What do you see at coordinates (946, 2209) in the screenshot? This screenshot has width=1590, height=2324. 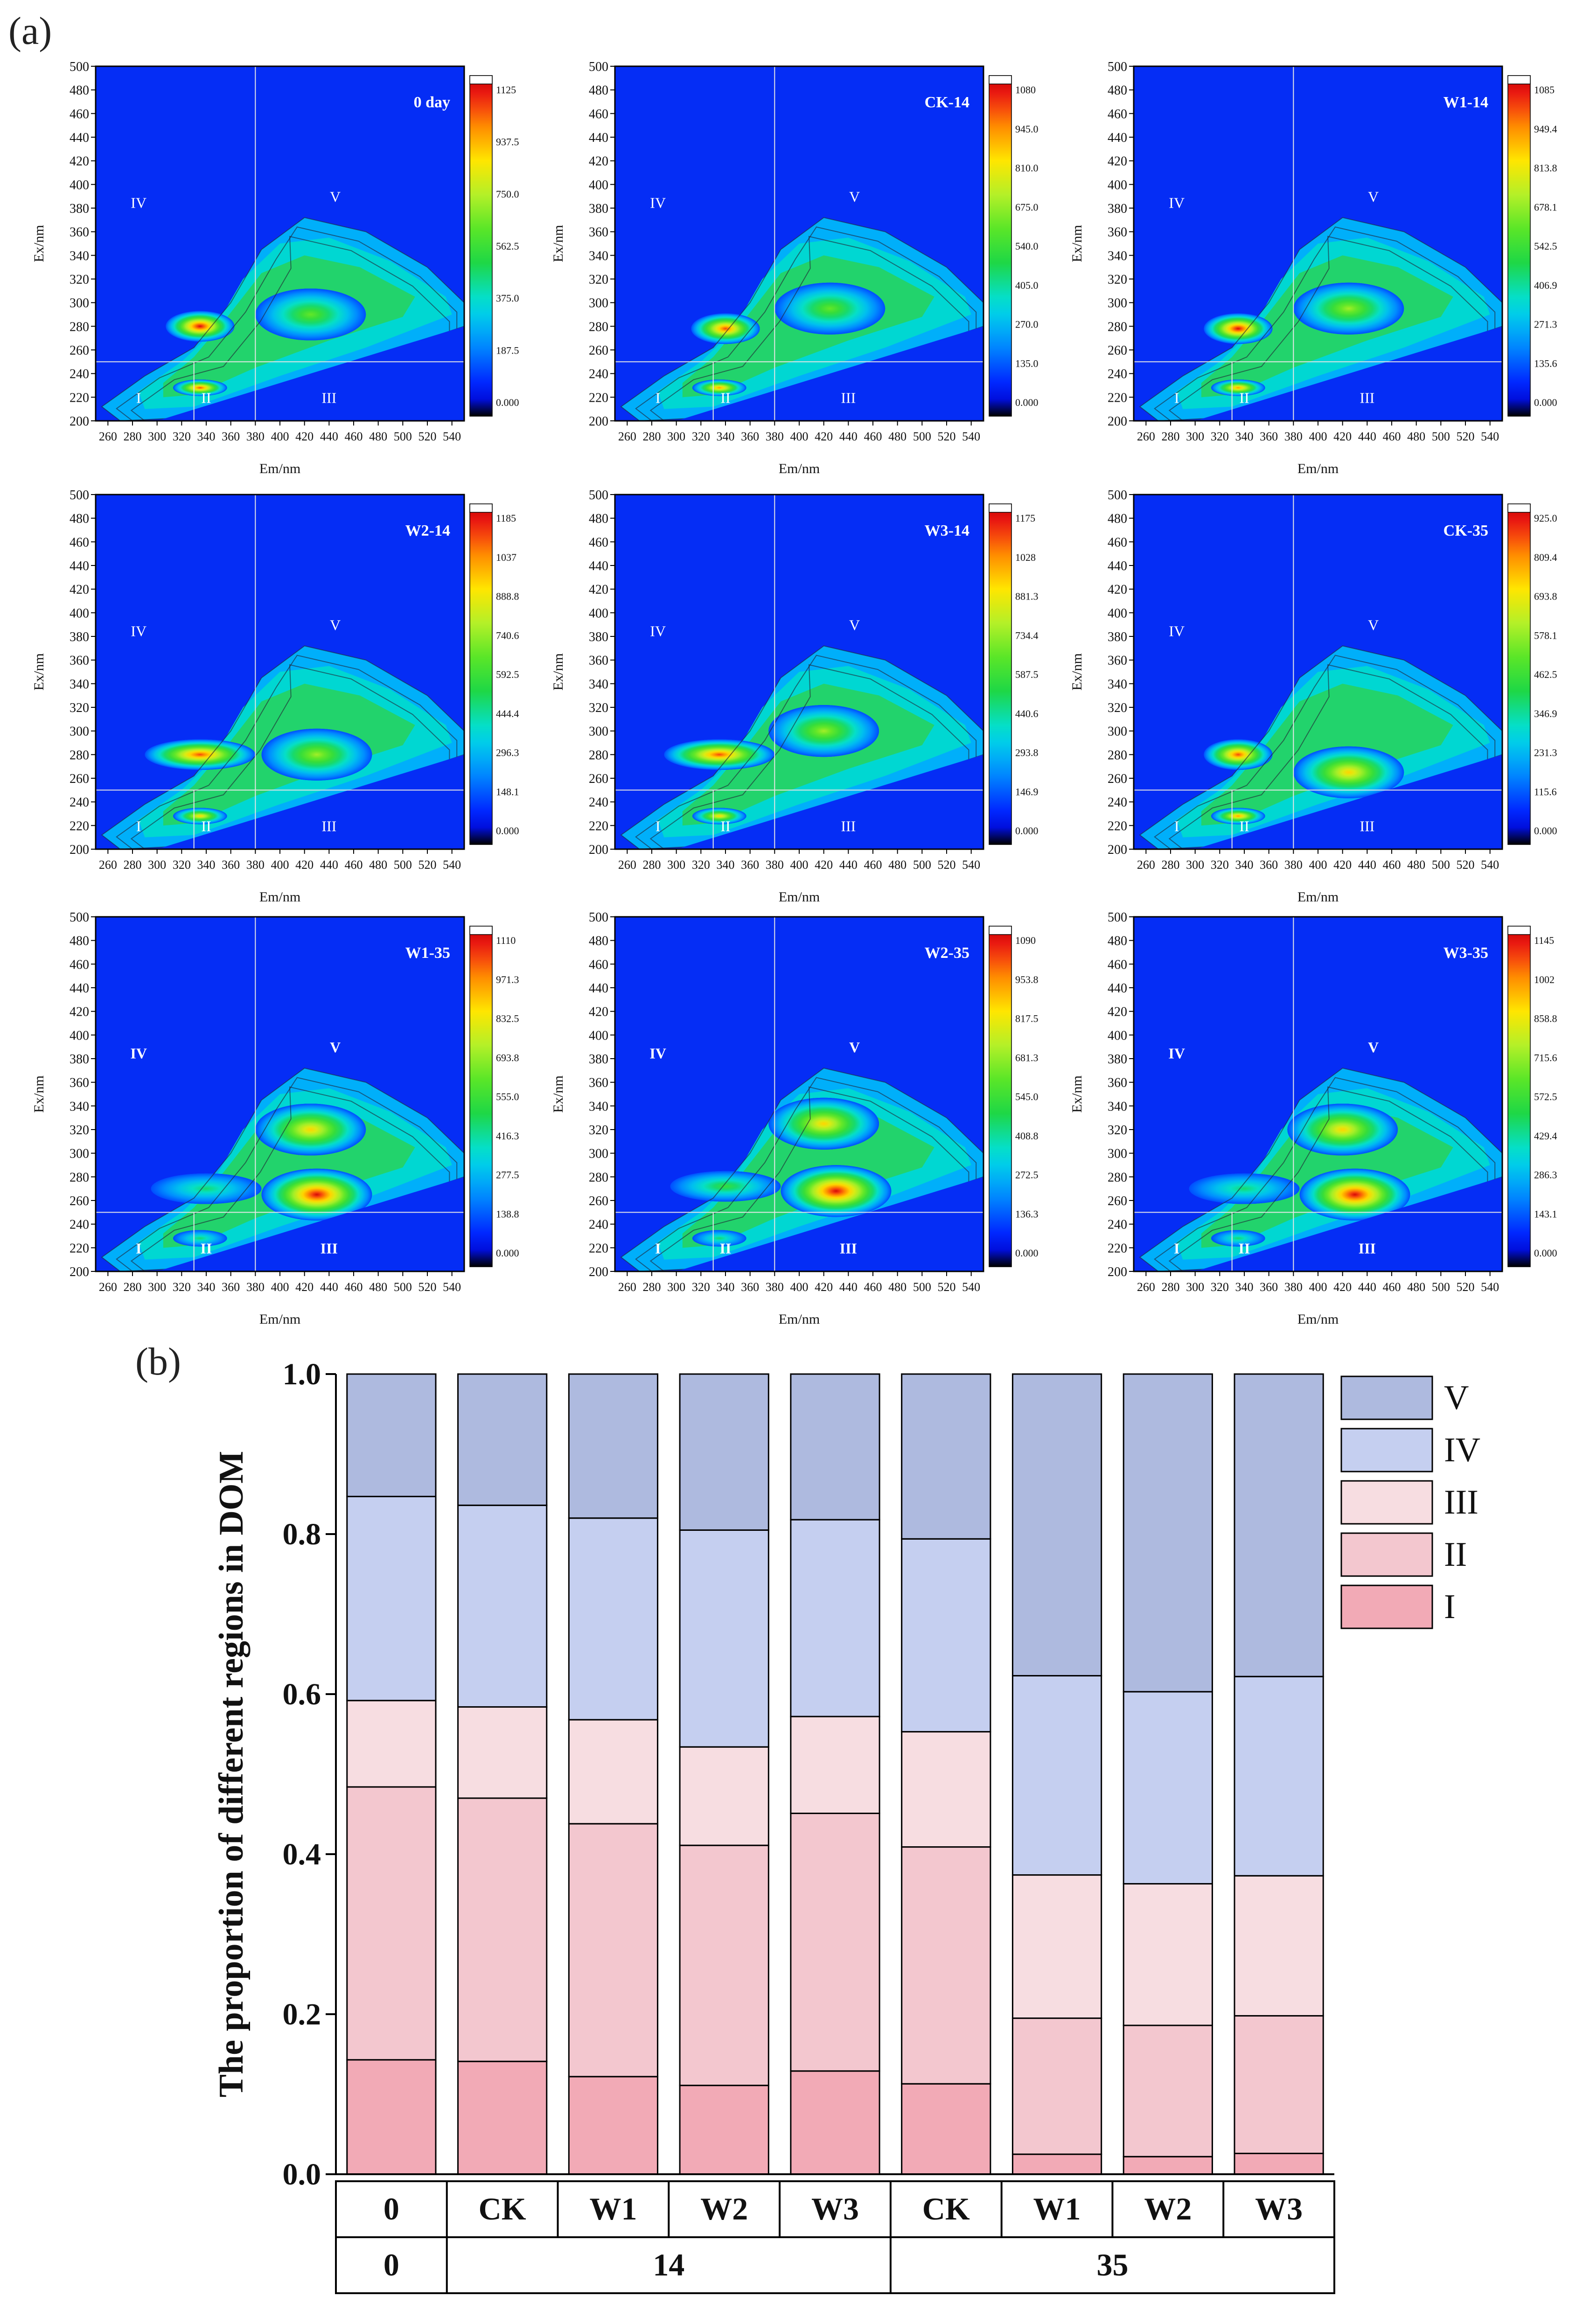 I see `category-label: CK` at bounding box center [946, 2209].